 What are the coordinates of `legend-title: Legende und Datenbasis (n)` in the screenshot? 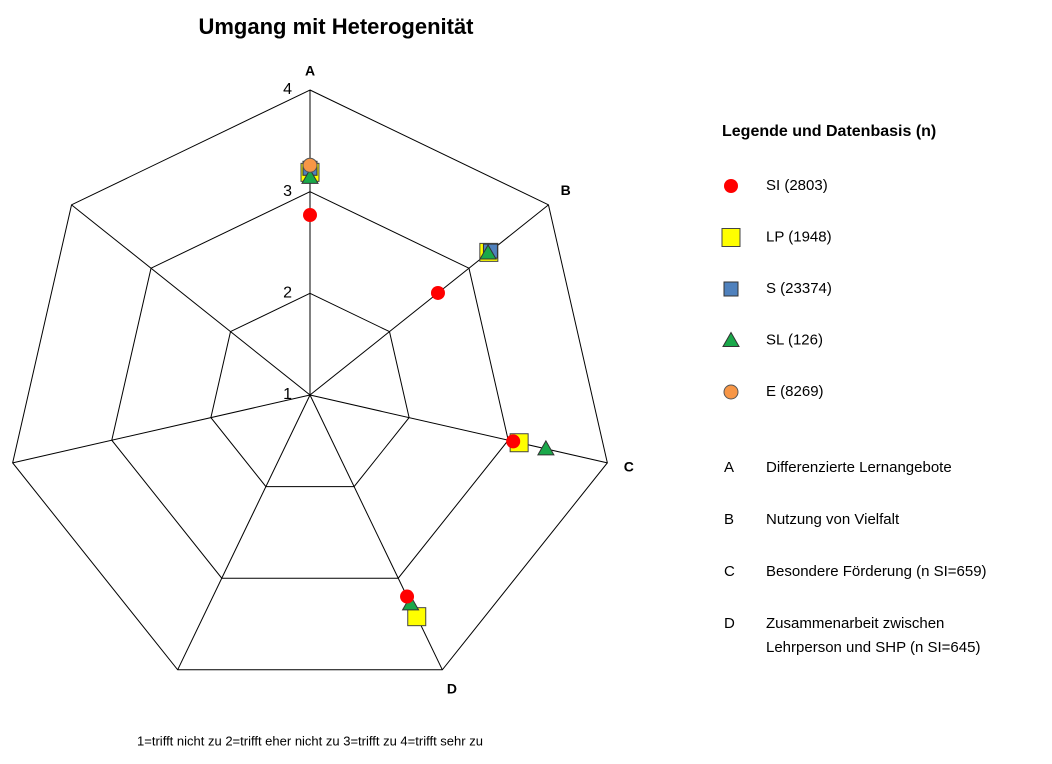 It's located at (829, 131).